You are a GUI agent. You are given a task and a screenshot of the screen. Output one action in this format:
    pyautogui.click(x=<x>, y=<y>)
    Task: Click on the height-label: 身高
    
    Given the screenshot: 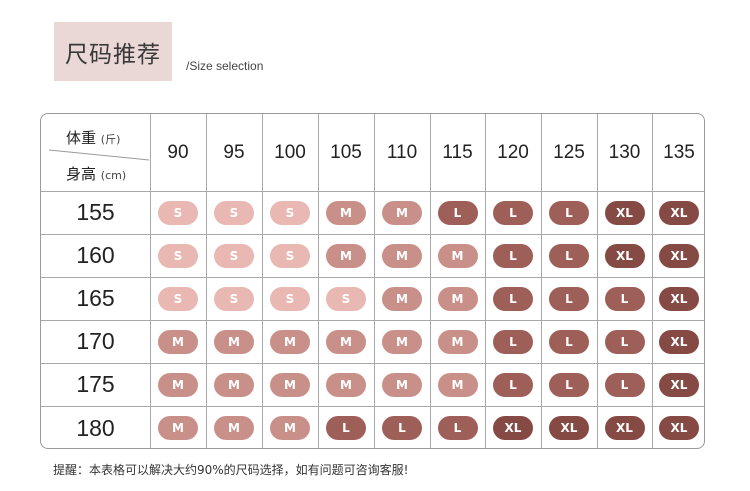 What is the action you would take?
    pyautogui.click(x=81, y=174)
    